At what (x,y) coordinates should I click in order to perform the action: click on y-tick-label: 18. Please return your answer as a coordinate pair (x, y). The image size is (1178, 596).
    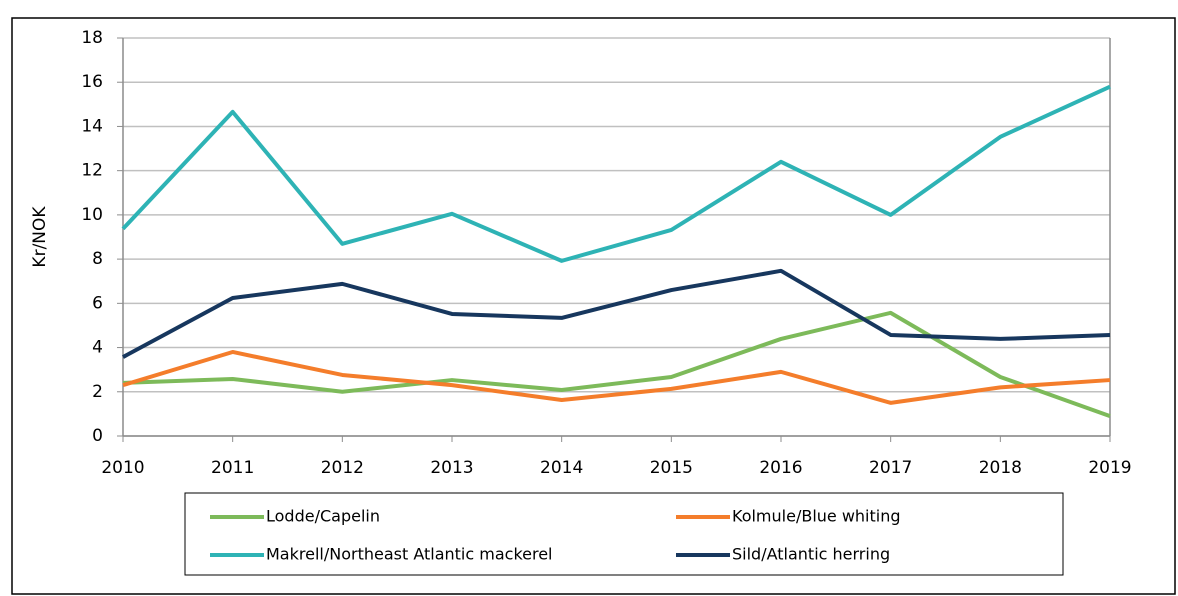
    Looking at the image, I should click on (92, 38).